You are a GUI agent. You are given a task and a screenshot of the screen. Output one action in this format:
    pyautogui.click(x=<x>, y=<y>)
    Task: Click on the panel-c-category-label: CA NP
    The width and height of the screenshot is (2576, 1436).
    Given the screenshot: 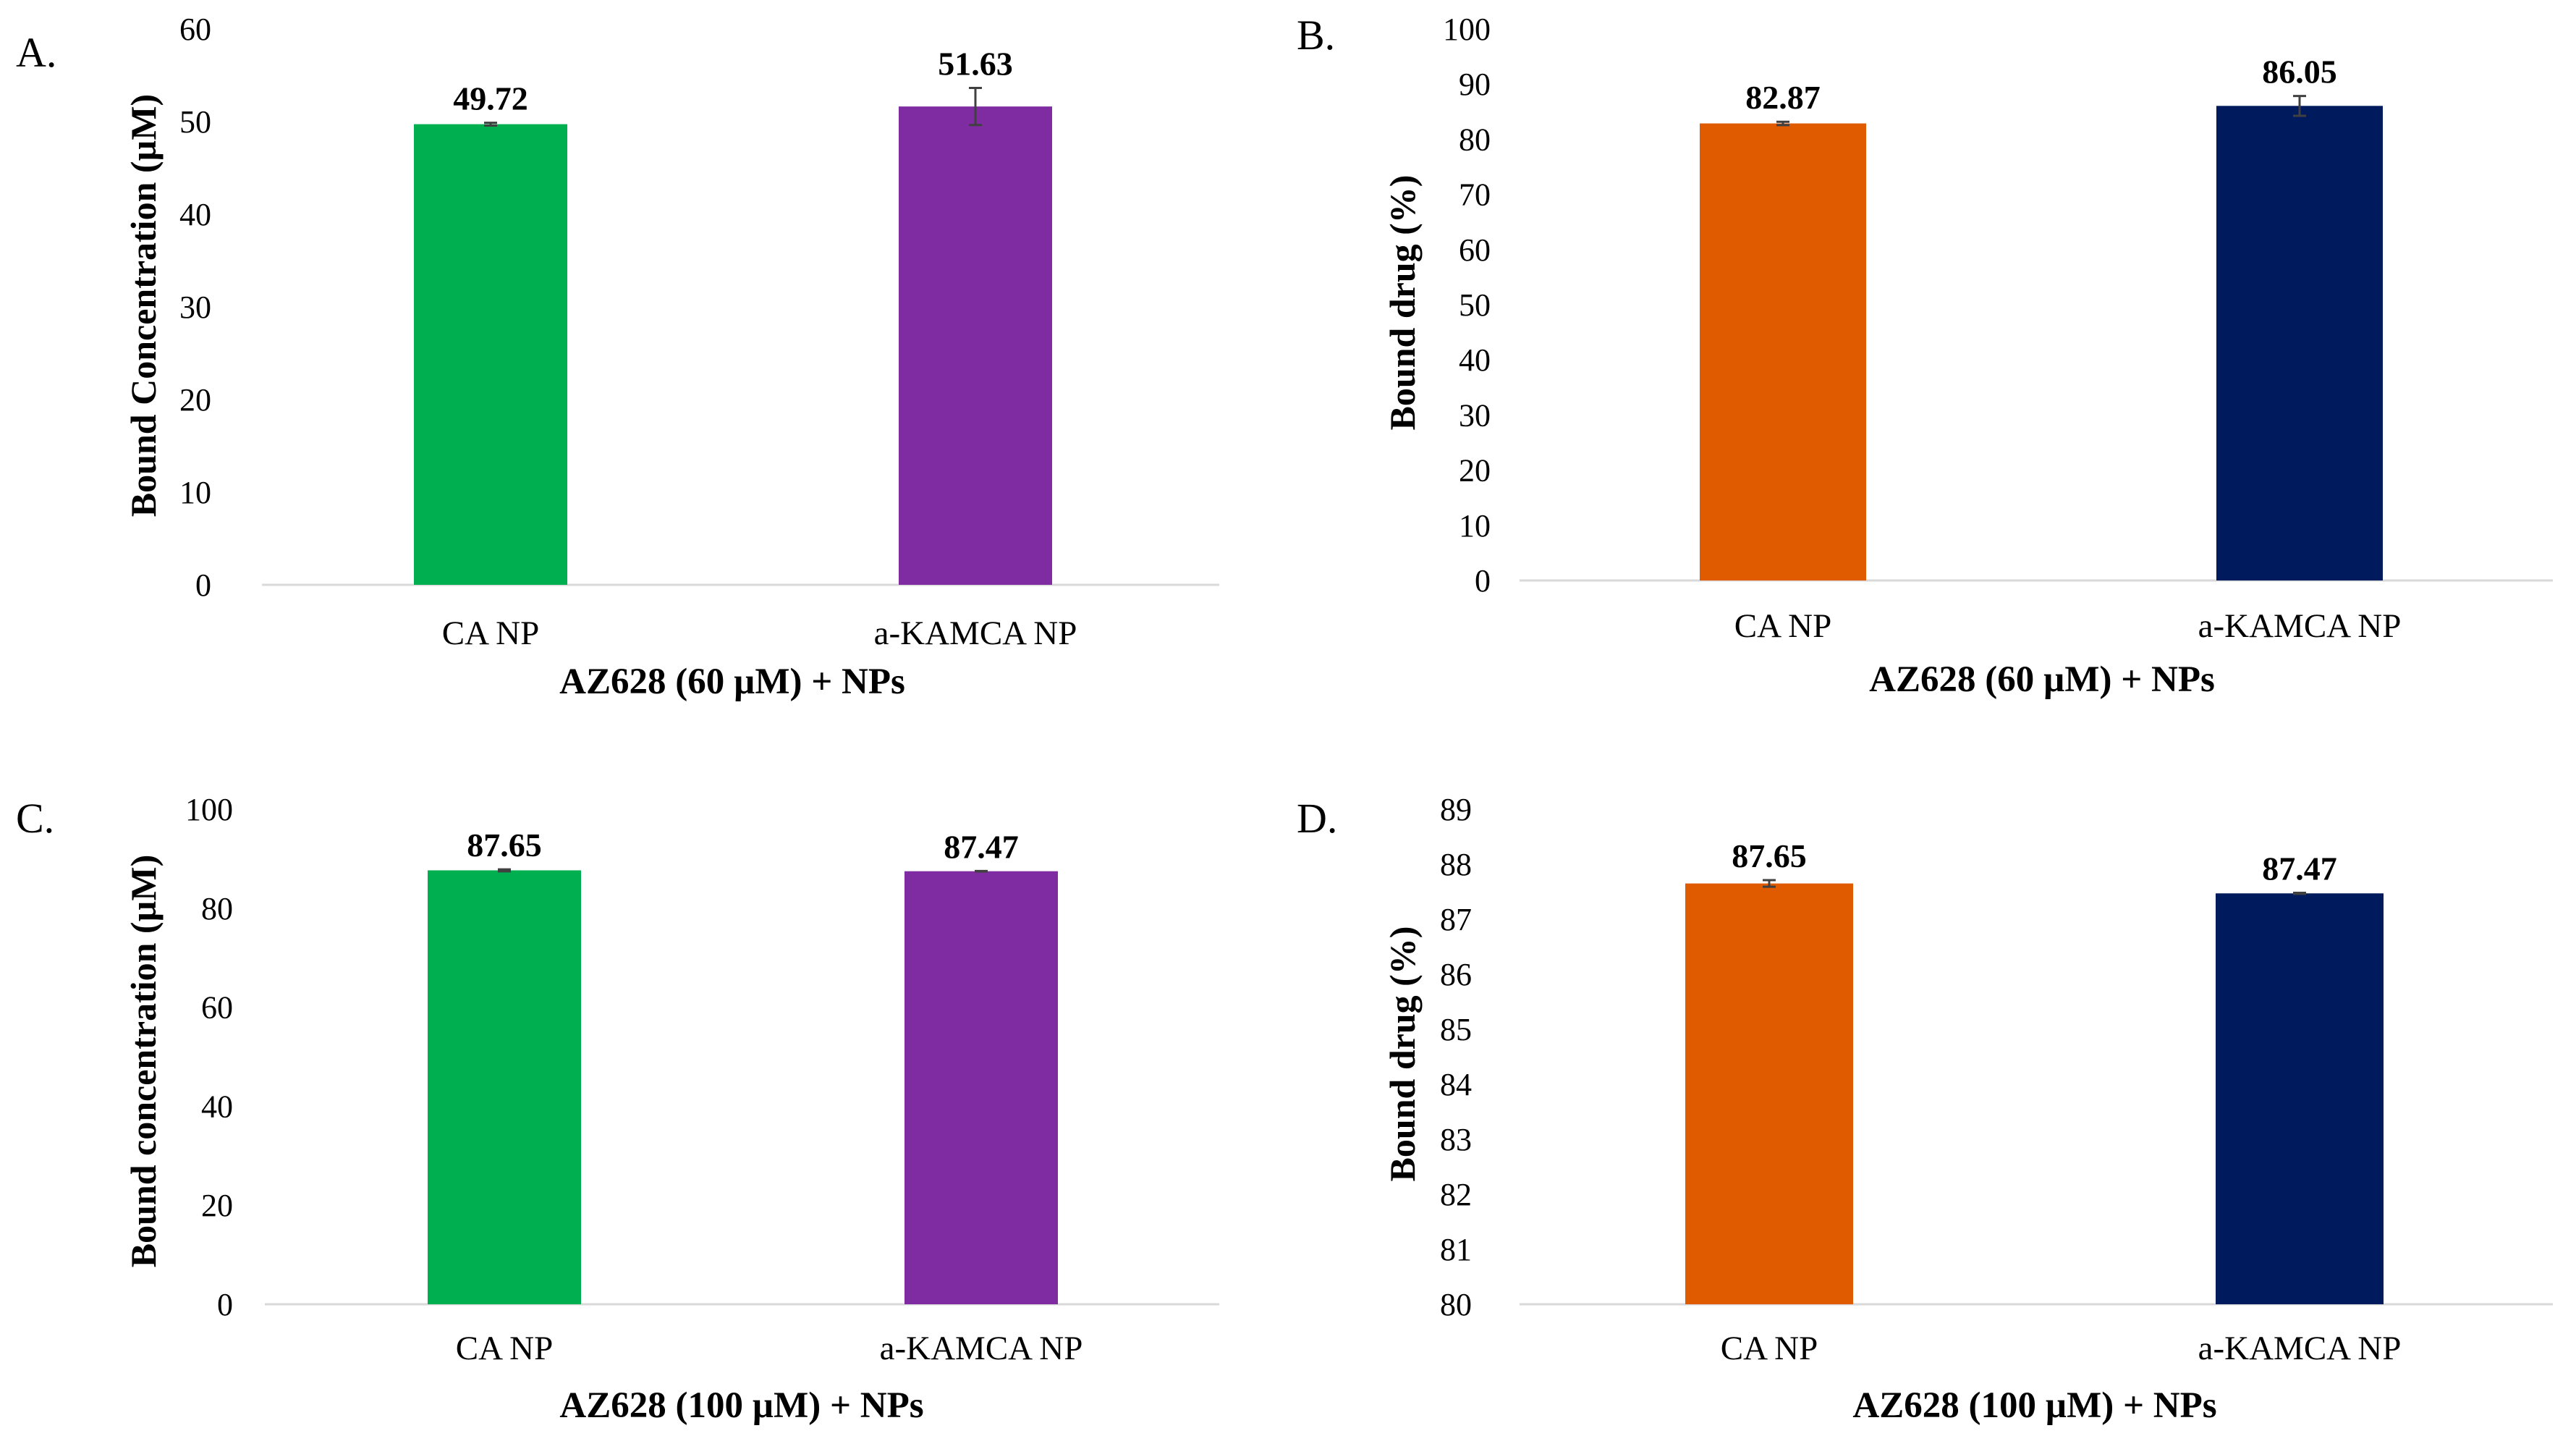 What is the action you would take?
    pyautogui.click(x=505, y=1348)
    